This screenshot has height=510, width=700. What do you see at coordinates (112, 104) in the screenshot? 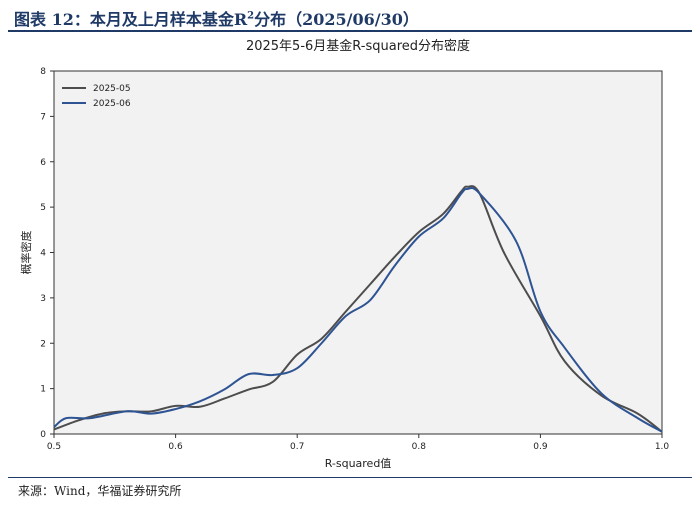
I see `legend-label: 2025-06` at bounding box center [112, 104].